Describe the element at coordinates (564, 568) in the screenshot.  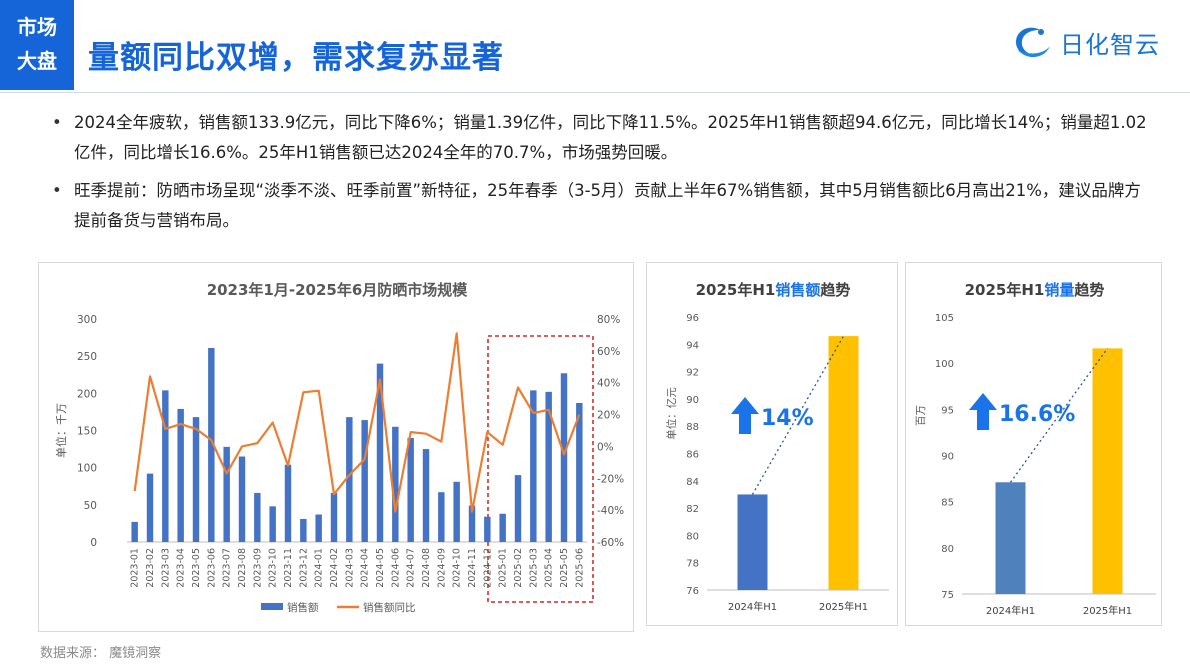
I see `x-tick-label: 2025-05` at that location.